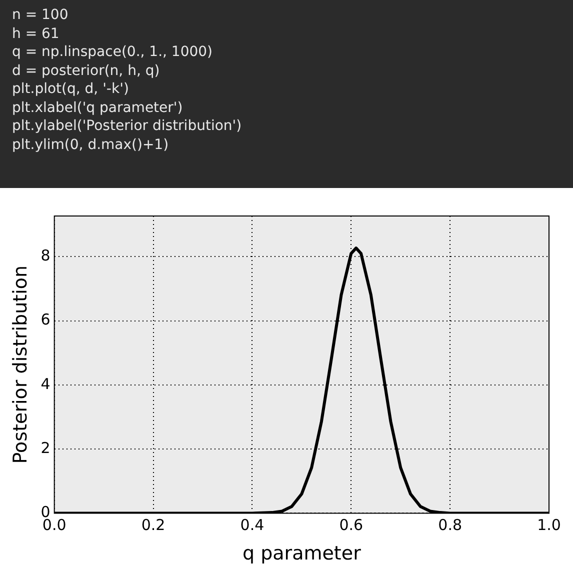 Image resolution: width=573 pixels, height=582 pixels. What do you see at coordinates (20, 364) in the screenshot?
I see `y-axis-title: Posterior distribution` at bounding box center [20, 364].